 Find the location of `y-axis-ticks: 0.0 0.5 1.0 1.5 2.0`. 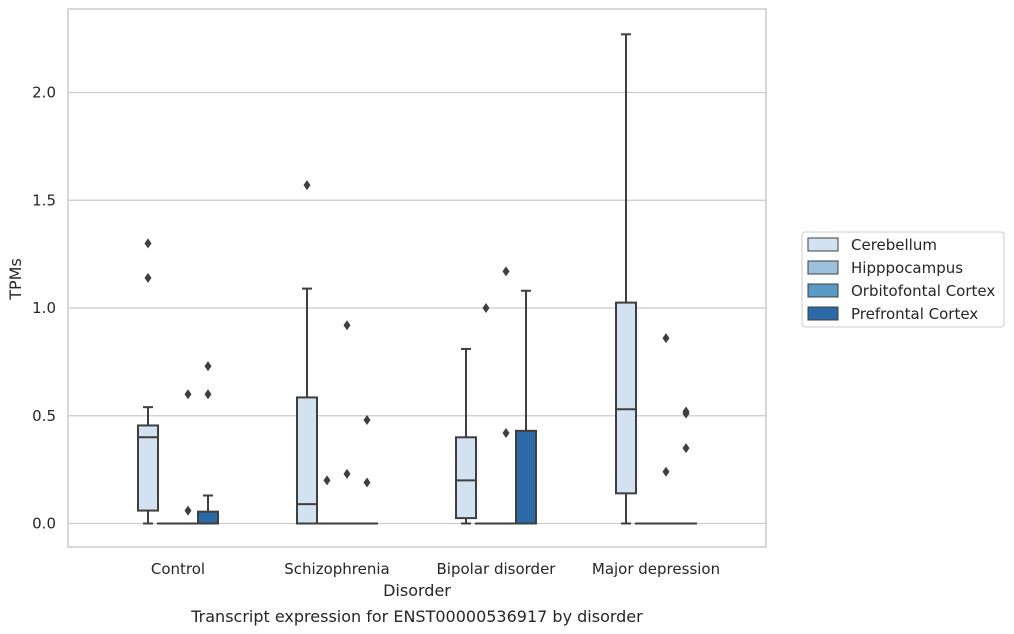

y-axis-ticks: 0.0 0.5 1.0 1.5 2.0 is located at coordinates (44, 308).